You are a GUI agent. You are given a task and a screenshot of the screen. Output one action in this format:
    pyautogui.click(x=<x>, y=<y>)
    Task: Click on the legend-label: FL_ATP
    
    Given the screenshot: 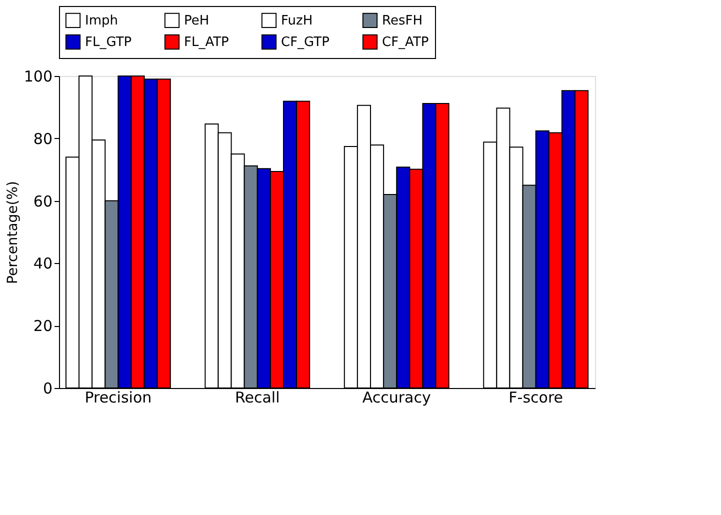 What is the action you would take?
    pyautogui.click(x=207, y=42)
    